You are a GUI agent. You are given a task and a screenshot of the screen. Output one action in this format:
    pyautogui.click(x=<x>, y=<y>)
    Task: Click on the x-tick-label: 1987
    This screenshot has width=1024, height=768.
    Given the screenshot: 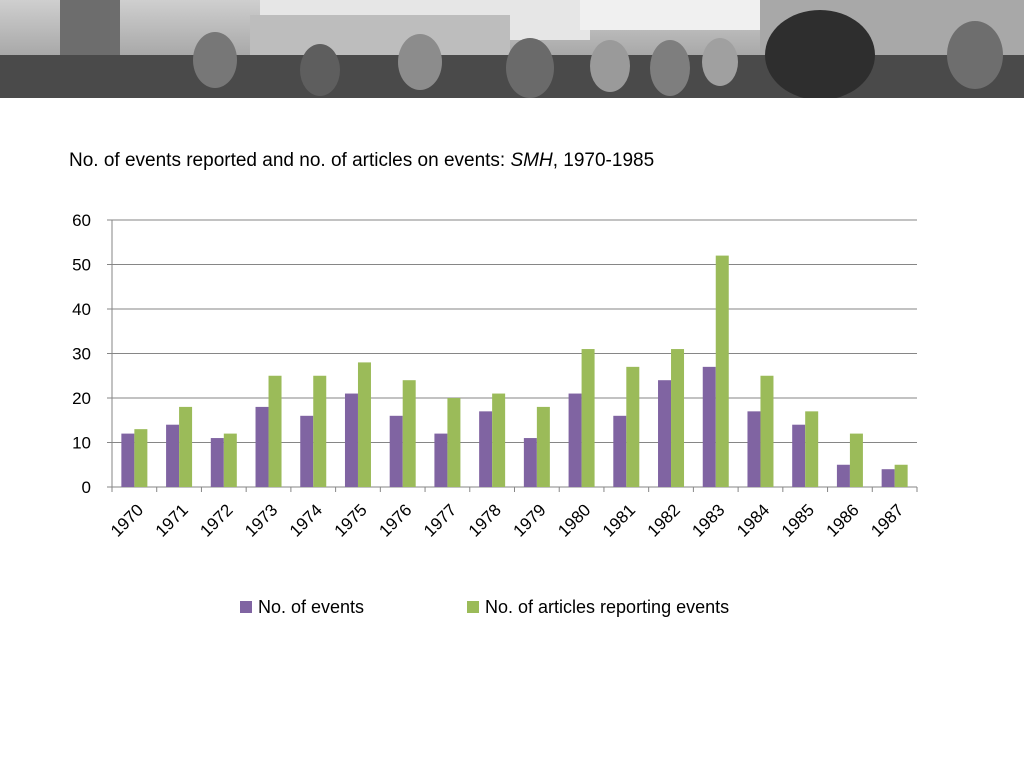 What is the action you would take?
    pyautogui.click(x=887, y=520)
    